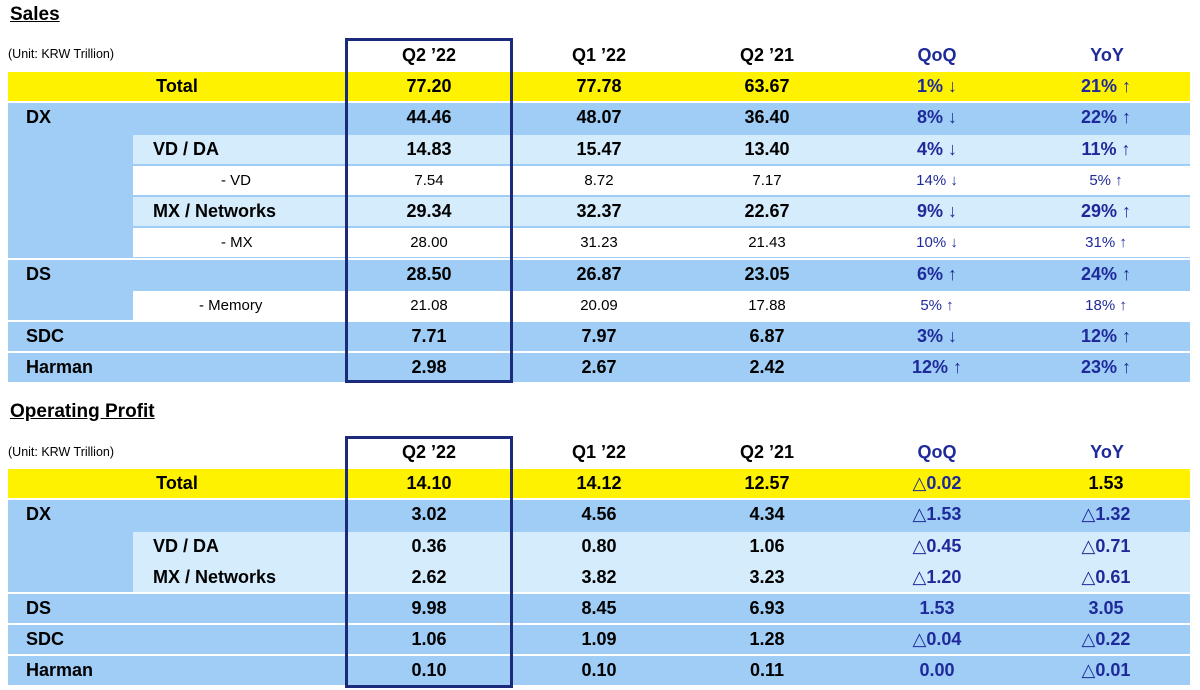 This screenshot has height=690, width=1200. I want to click on op-header-q2-22: Q2 ’22, so click(429, 452).